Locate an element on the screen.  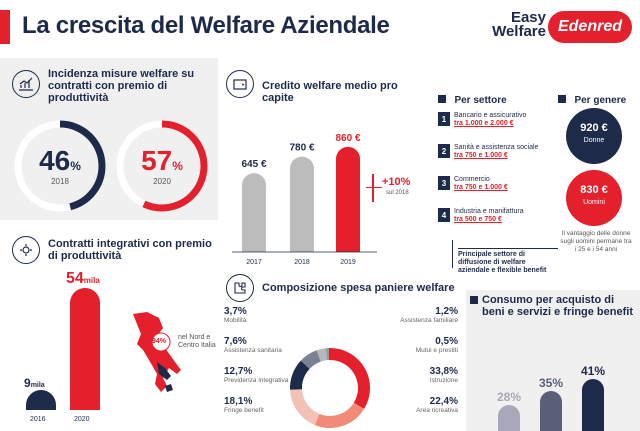
composizione-item-left: 3,7% Mobilità is located at coordinates (264, 318).